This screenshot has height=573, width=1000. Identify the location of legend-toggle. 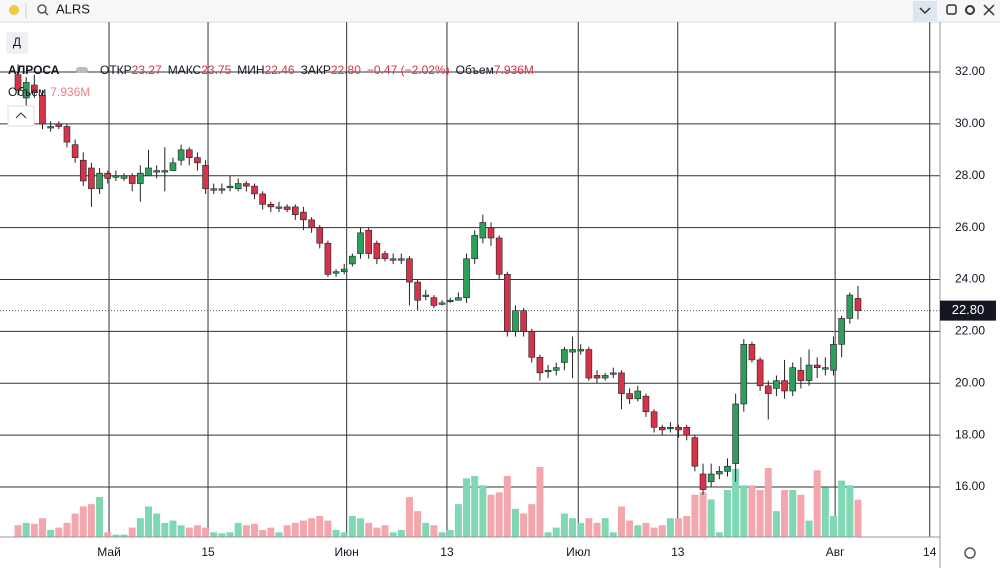
(82, 70).